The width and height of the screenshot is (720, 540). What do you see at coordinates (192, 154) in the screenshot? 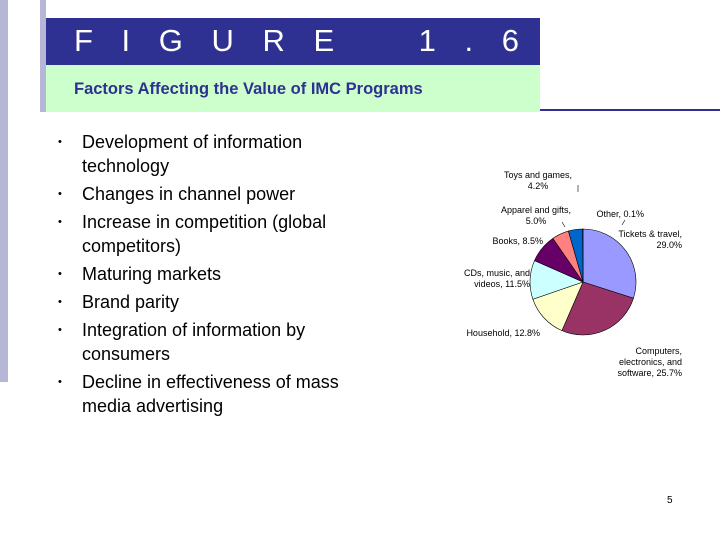
I see `list-item-text: Development of information technology` at bounding box center [192, 154].